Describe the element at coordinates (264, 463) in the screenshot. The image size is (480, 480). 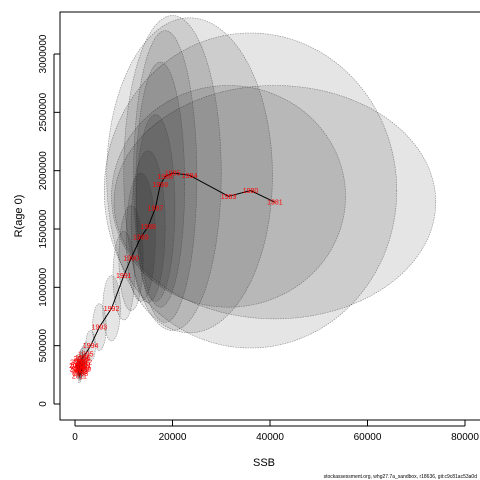
I see `x-axis-title: SSB` at that location.